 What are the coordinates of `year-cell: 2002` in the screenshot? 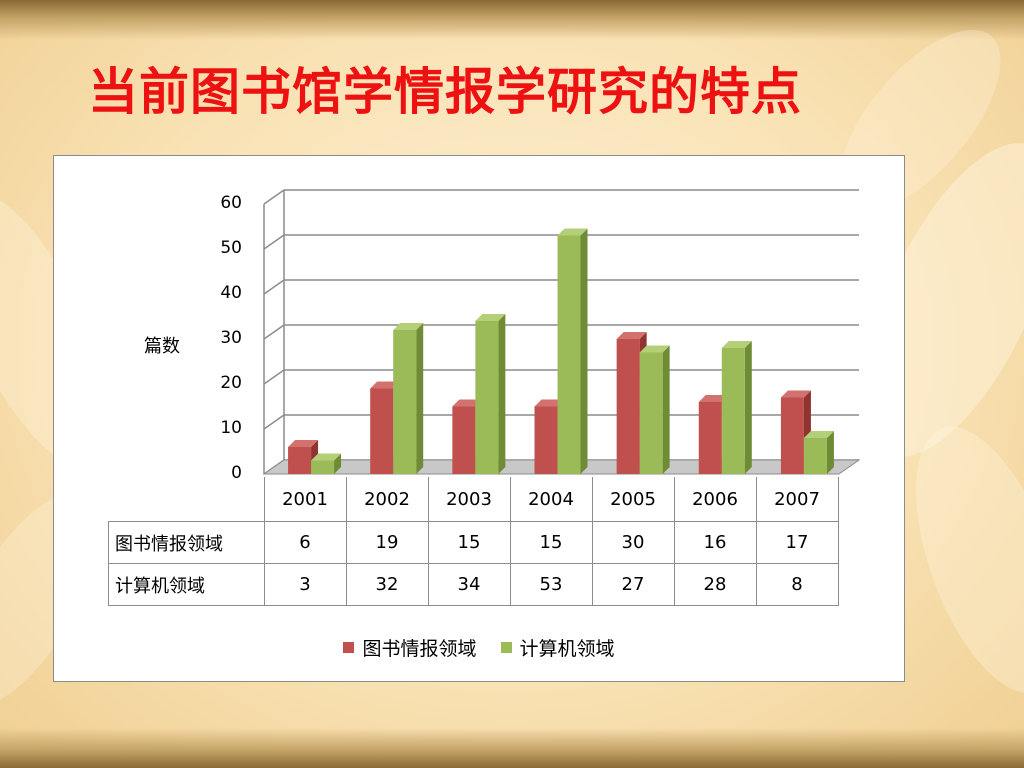 It's located at (387, 499).